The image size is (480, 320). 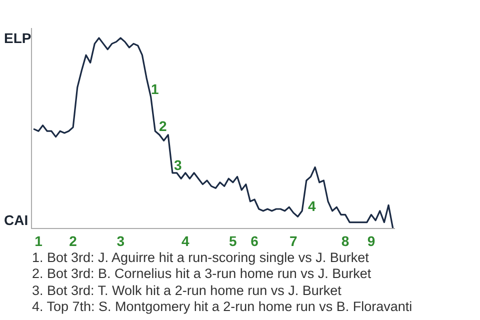 What do you see at coordinates (201, 257) in the screenshot?
I see `text: 1. Bot 3rd: J. Aguirre hit a run-scoring single vs J. Burket` at bounding box center [201, 257].